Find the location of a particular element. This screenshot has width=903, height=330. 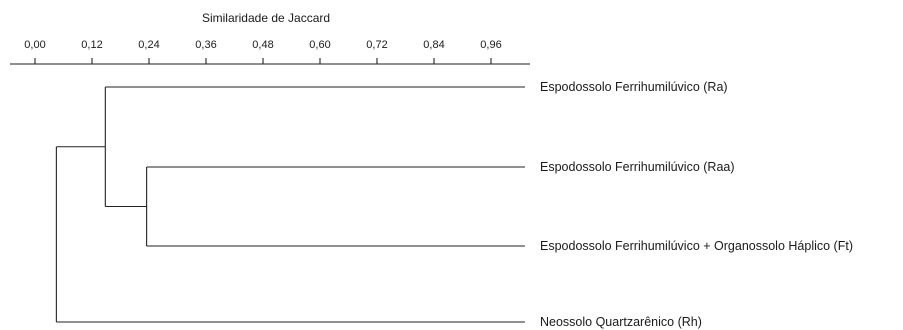

tick-label: 0,36 is located at coordinates (205, 45).